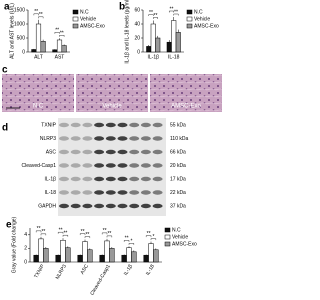 The width and height of the screenshot is (320, 300). I want to click on size-label: 17 kDa, so click(178, 179).